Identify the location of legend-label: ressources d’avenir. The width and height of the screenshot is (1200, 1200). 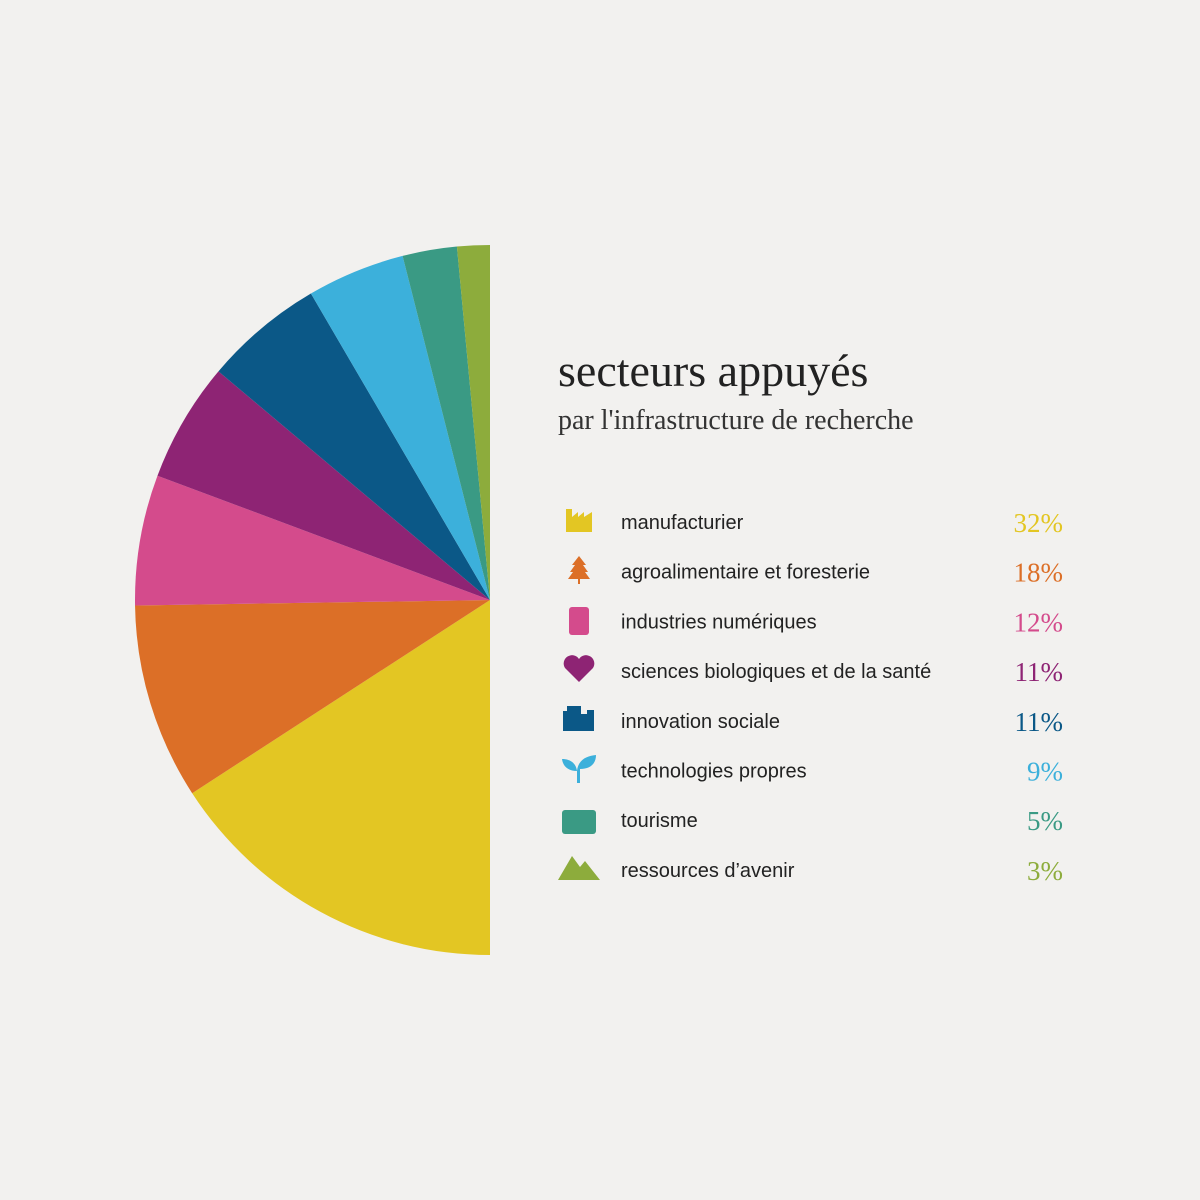
(708, 871).